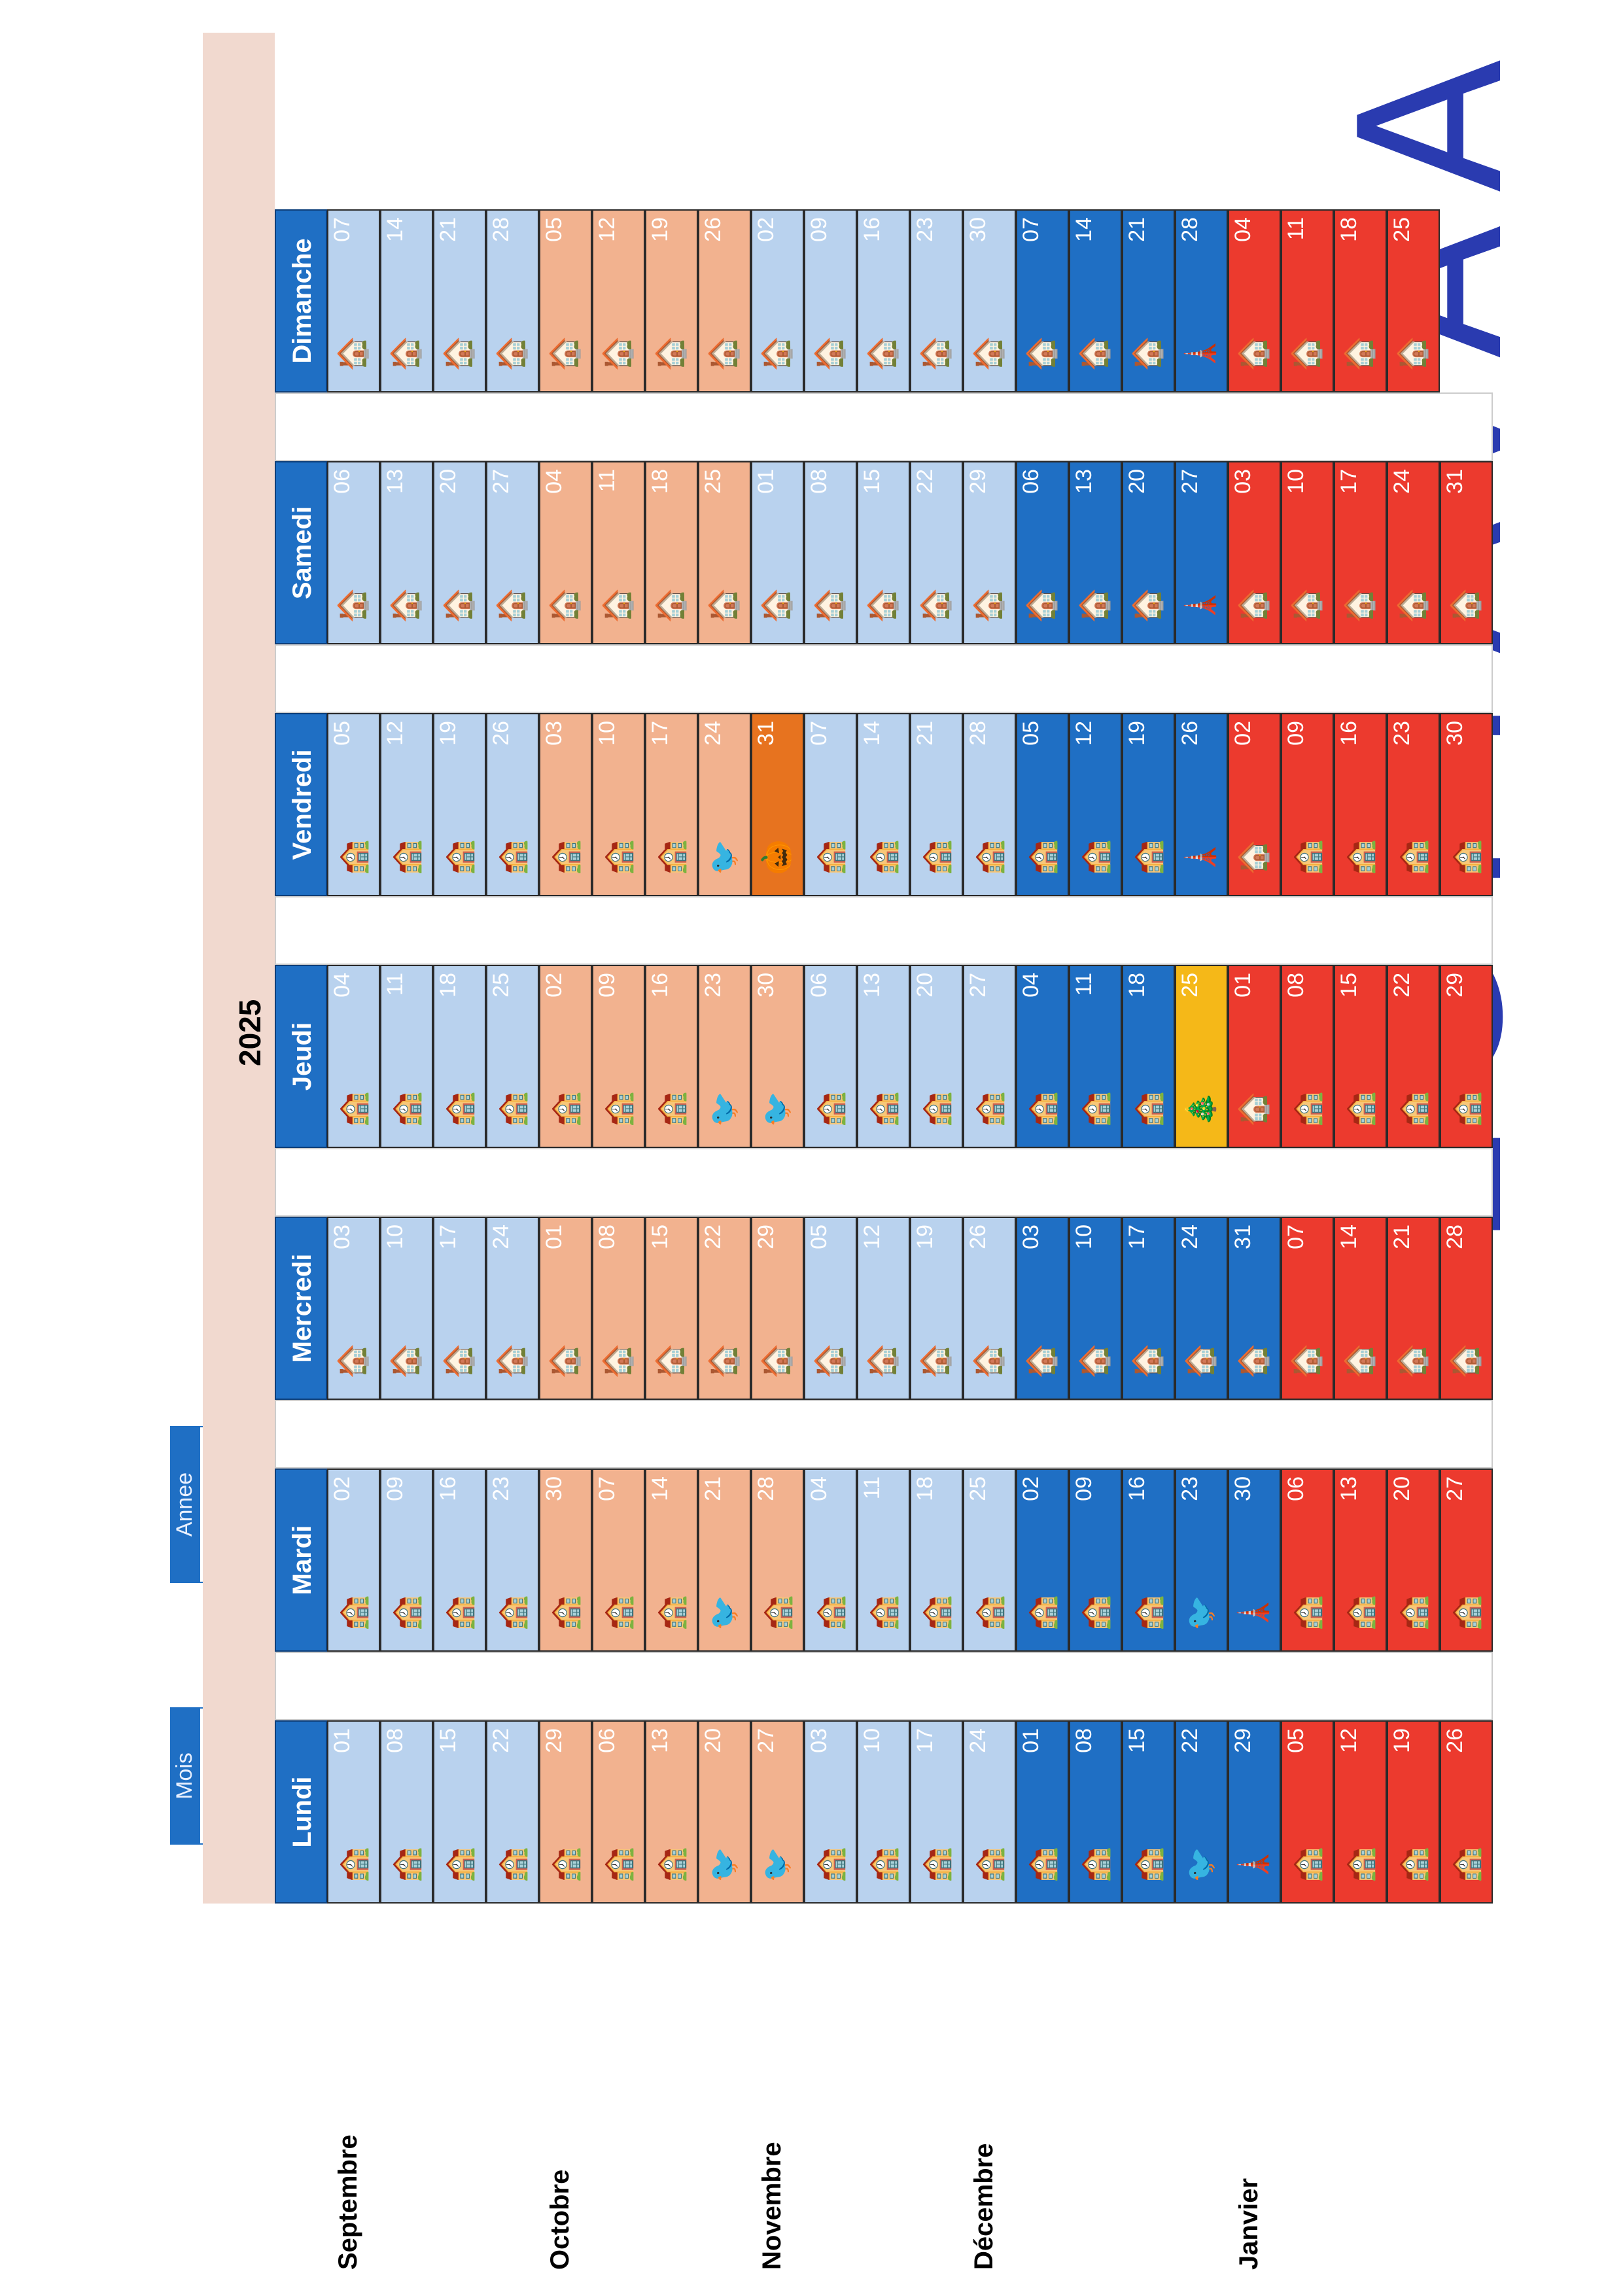  I want to click on day-cell: 27 🗼, so click(1201, 552).